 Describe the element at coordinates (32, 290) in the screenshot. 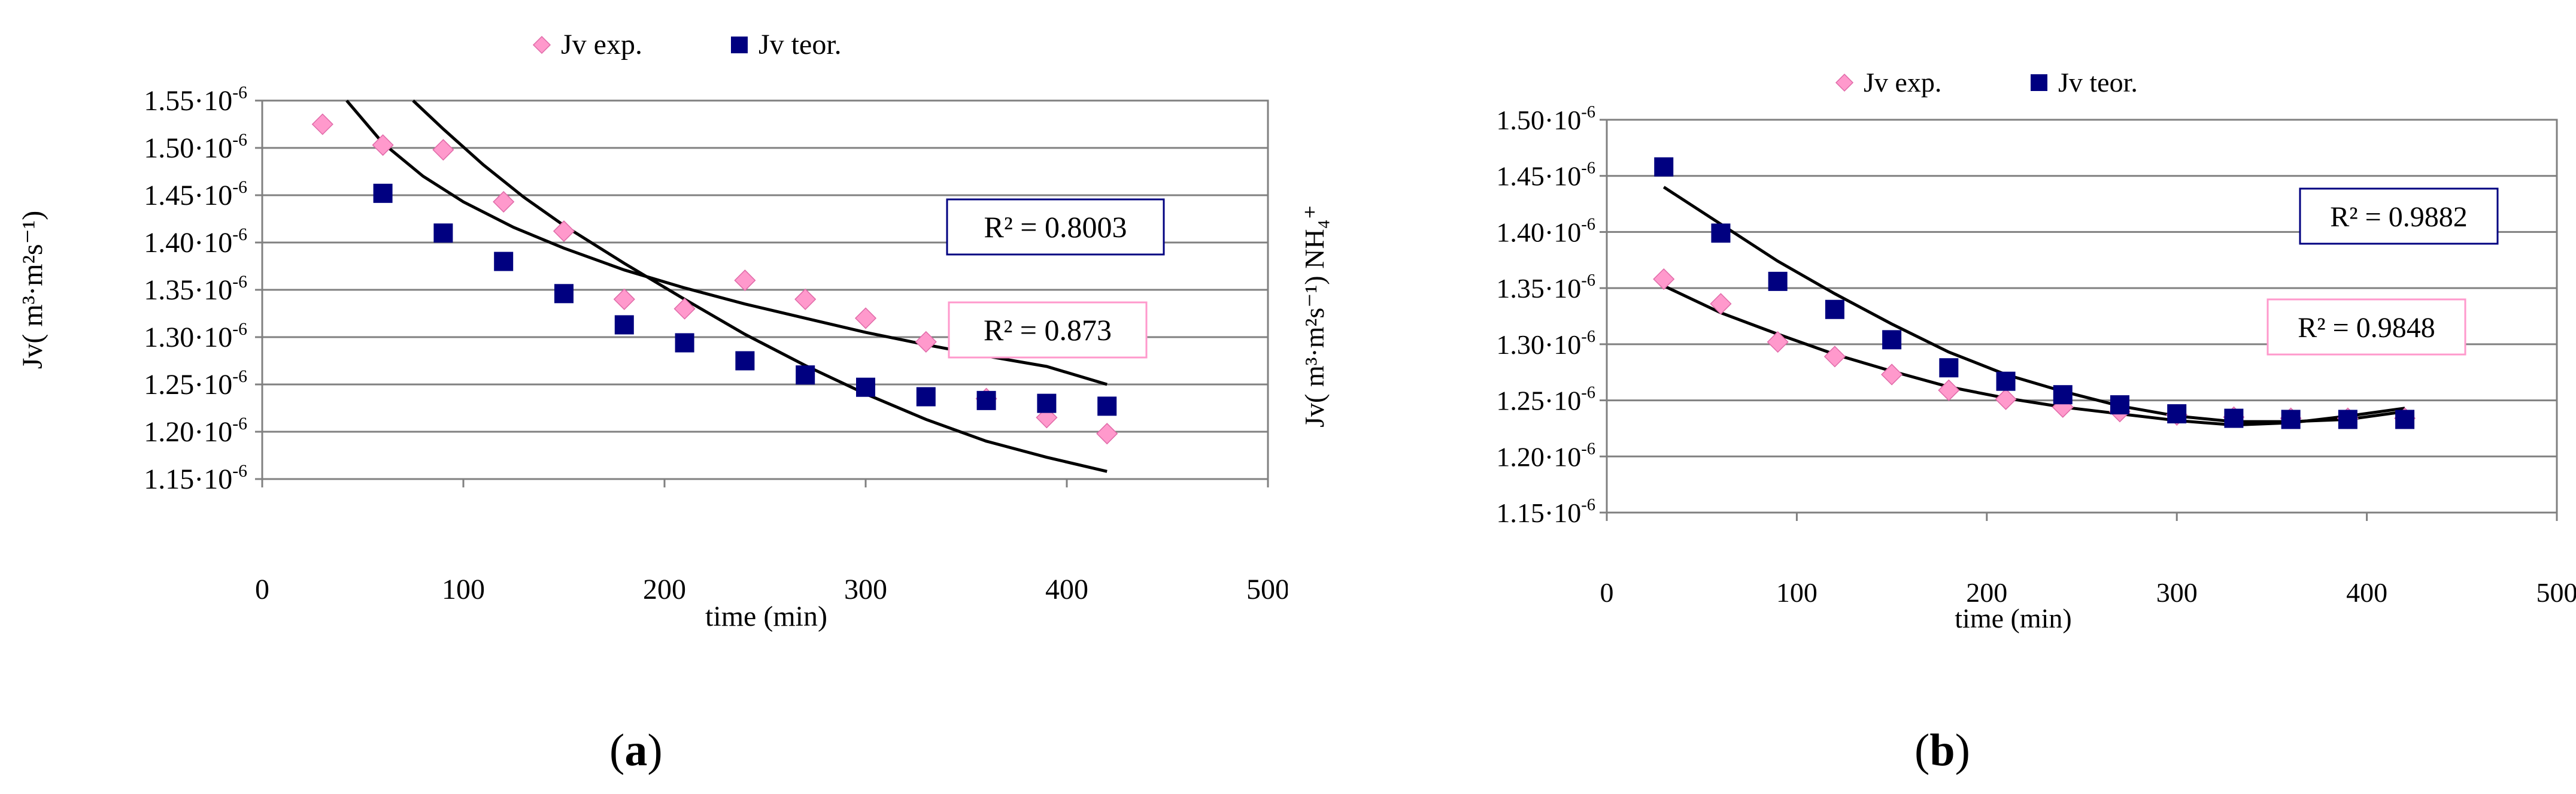

I see `y-axis-label: Jv( m³·m²s⁻¹)` at that location.